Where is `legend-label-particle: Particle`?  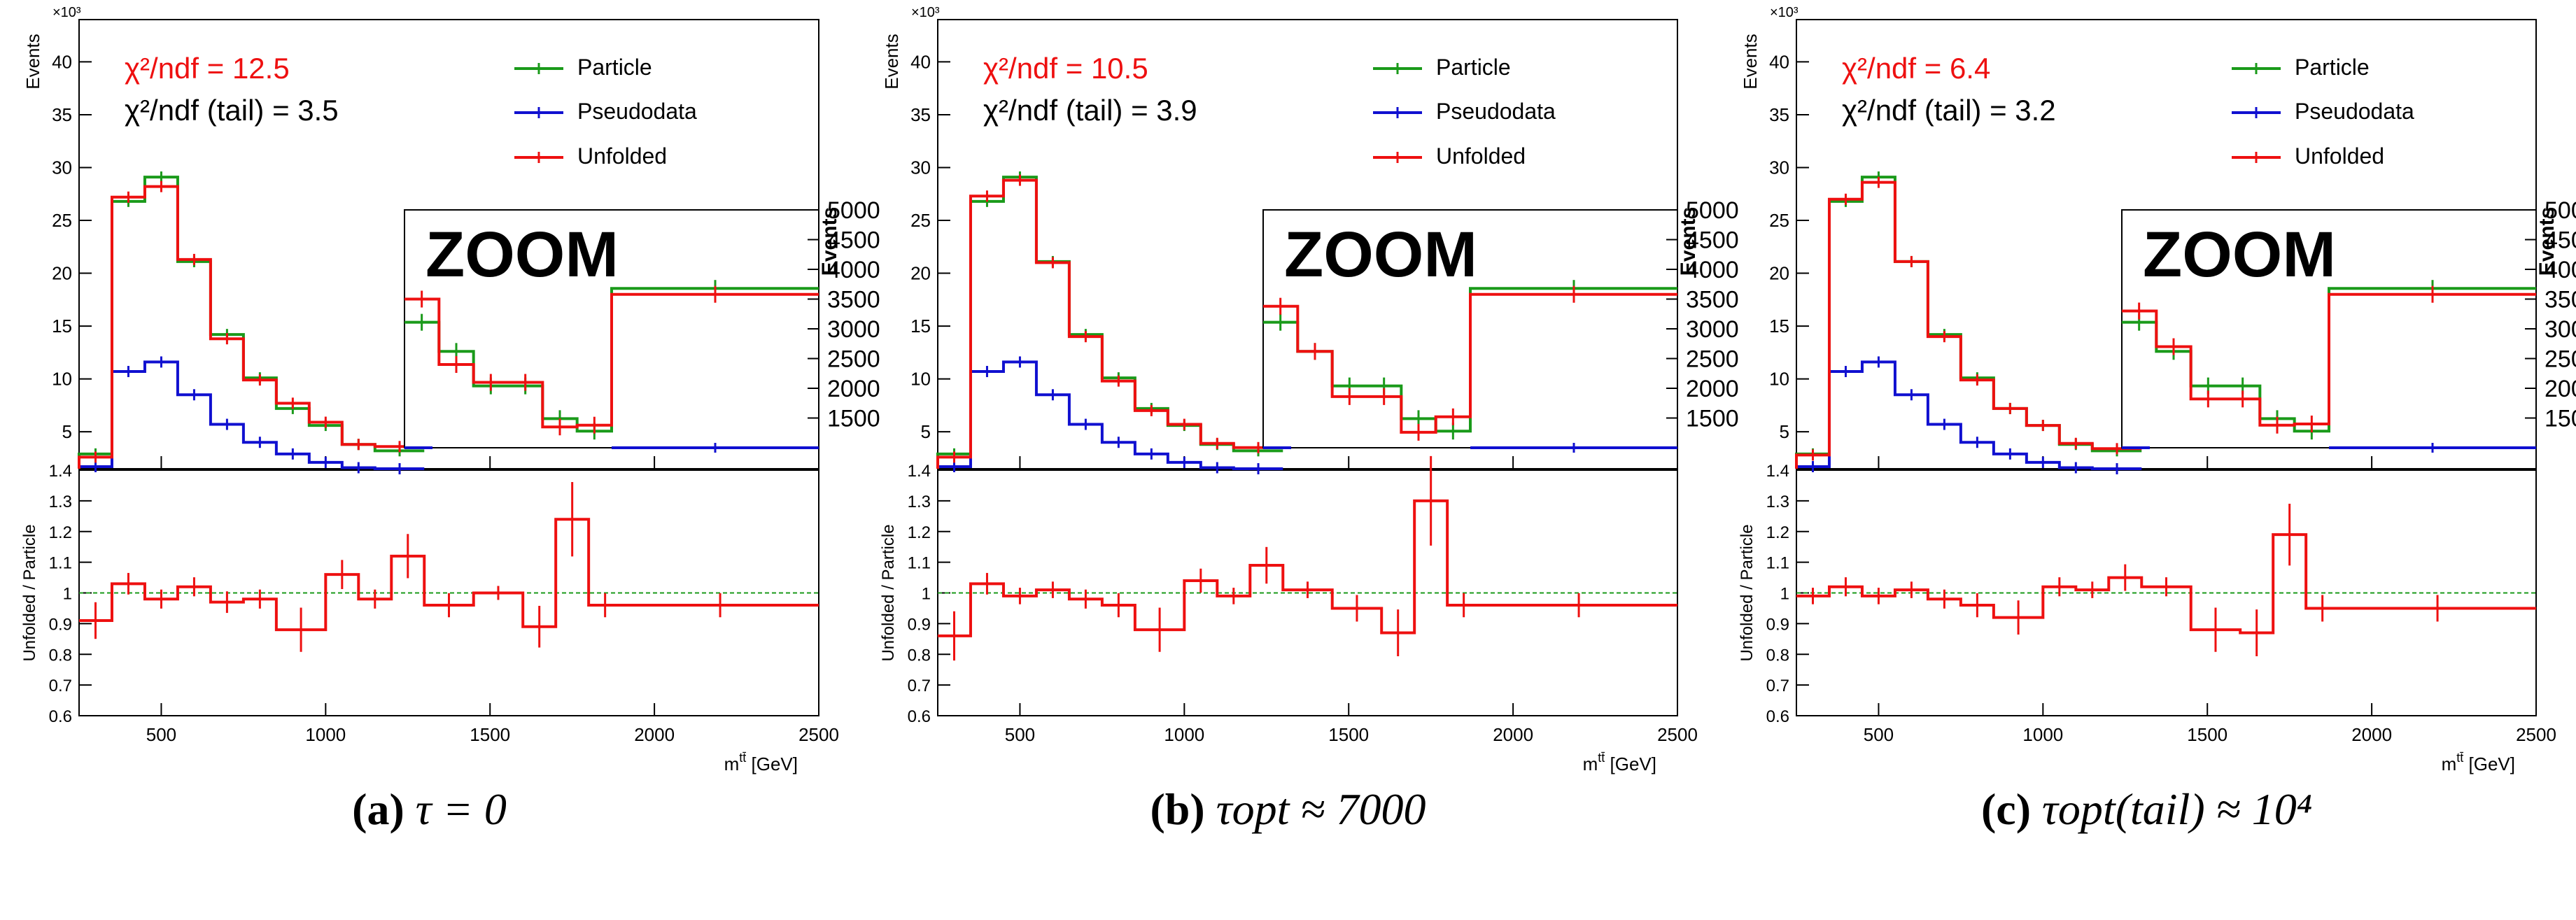
legend-label-particle: Particle is located at coordinates (2332, 67).